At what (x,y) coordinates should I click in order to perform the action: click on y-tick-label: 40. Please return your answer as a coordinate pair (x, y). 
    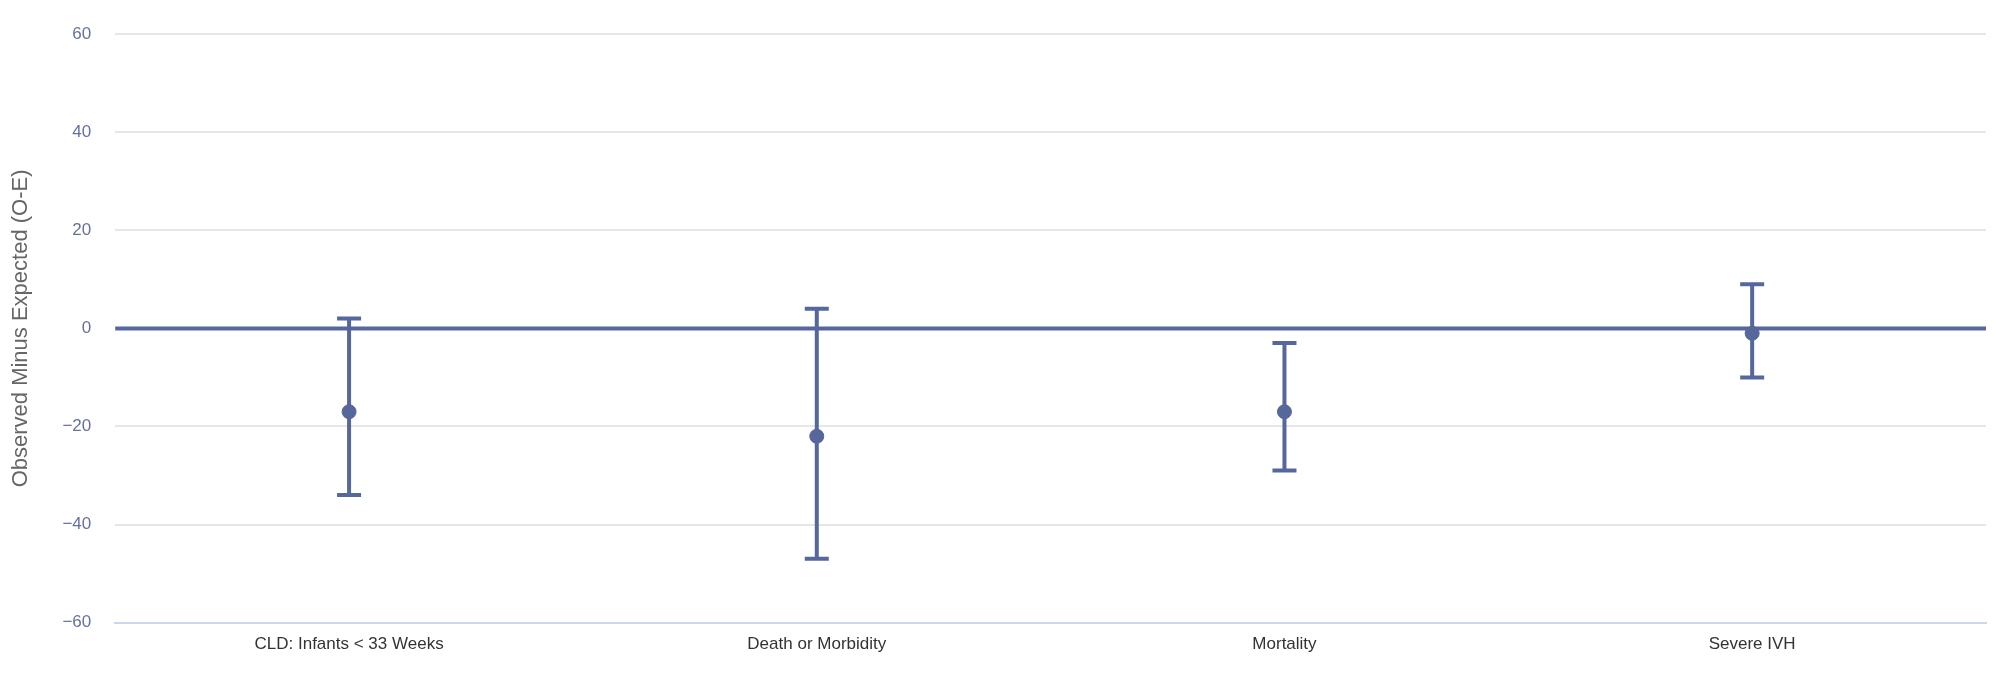
    Looking at the image, I should click on (82, 131).